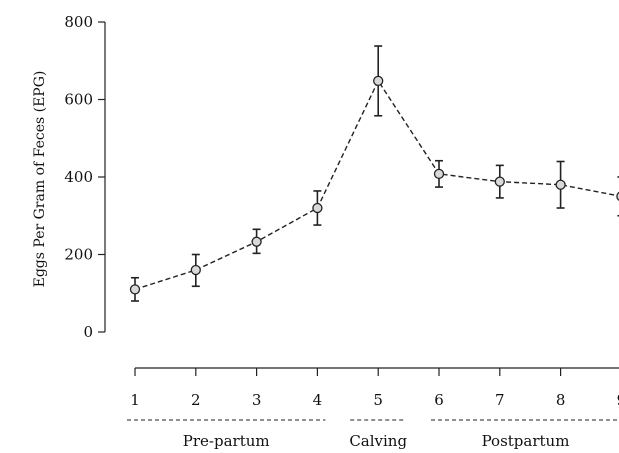 This screenshot has width=619, height=453. What do you see at coordinates (618, 400) in the screenshot?
I see `x-tick-label: 9` at bounding box center [618, 400].